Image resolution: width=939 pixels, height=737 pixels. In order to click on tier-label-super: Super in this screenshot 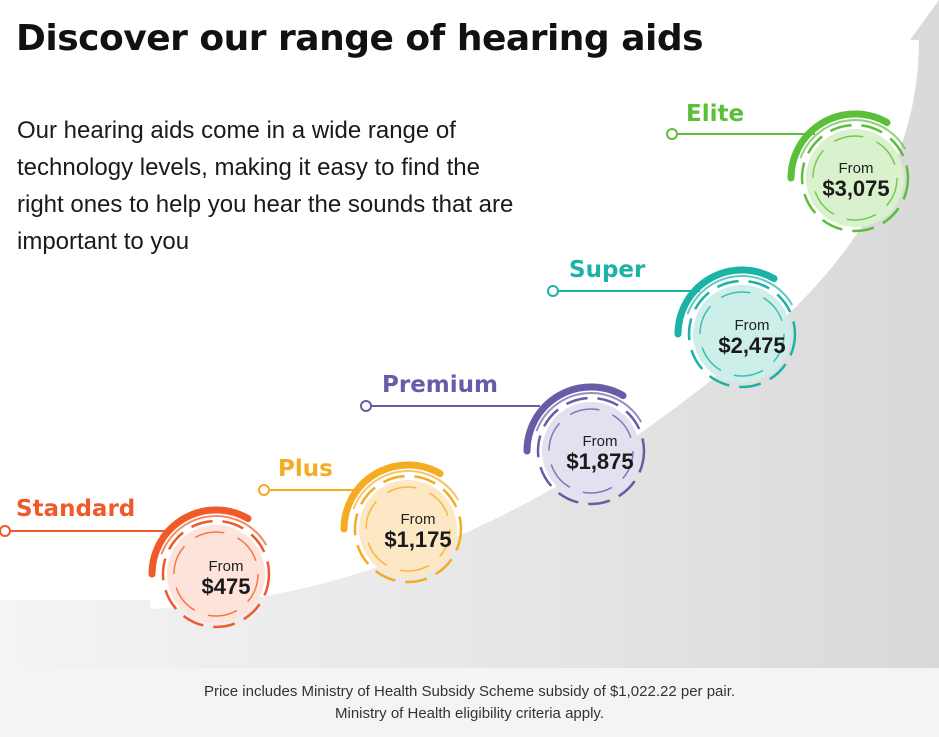, I will do `click(607, 270)`.